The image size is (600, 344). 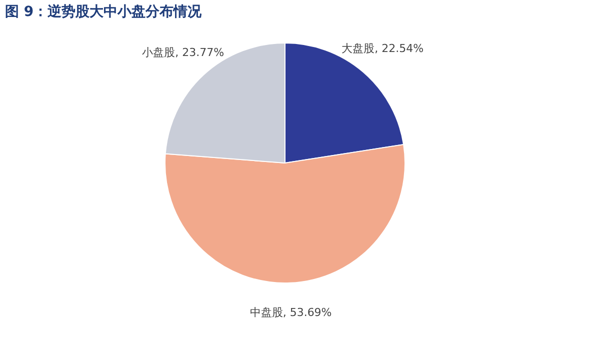 What do you see at coordinates (383, 49) in the screenshot?
I see `slice-label: 大盘股, 22.54%` at bounding box center [383, 49].